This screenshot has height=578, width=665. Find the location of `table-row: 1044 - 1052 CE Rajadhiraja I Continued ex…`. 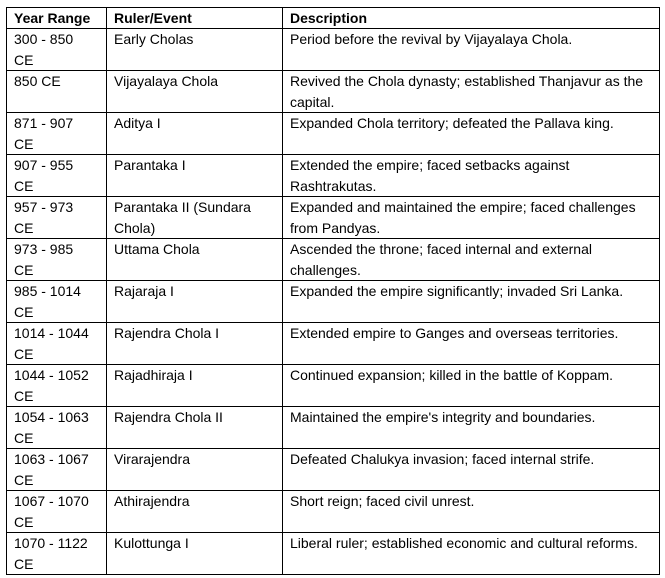

table-row: 1044 - 1052 CE Rajadhiraja I Continued ex… is located at coordinates (333, 385).